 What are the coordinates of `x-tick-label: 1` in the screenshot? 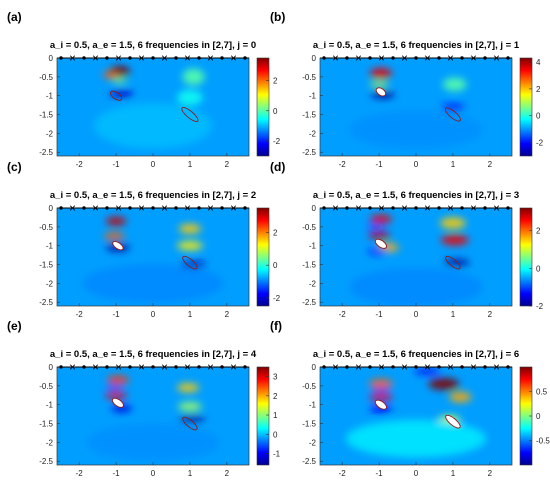 It's located at (190, 314).